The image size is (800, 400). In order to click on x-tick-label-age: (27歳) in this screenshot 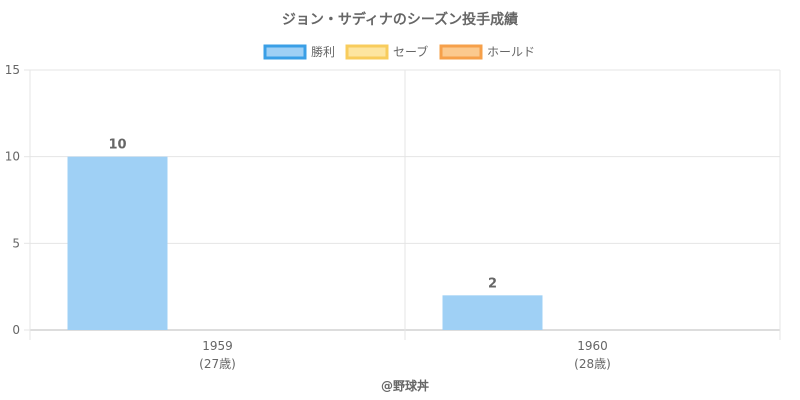, I will do `click(217, 364)`.